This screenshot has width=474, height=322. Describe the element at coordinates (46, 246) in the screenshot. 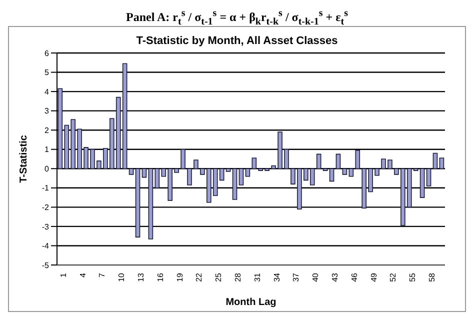

I see `y-tick-label: -4` at that location.